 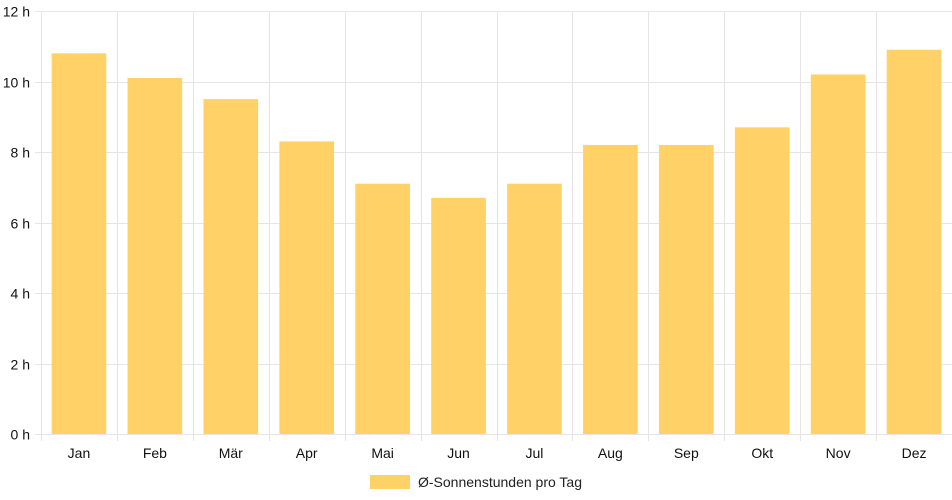 I want to click on y-tick-label: 12 h, so click(x=16, y=12).